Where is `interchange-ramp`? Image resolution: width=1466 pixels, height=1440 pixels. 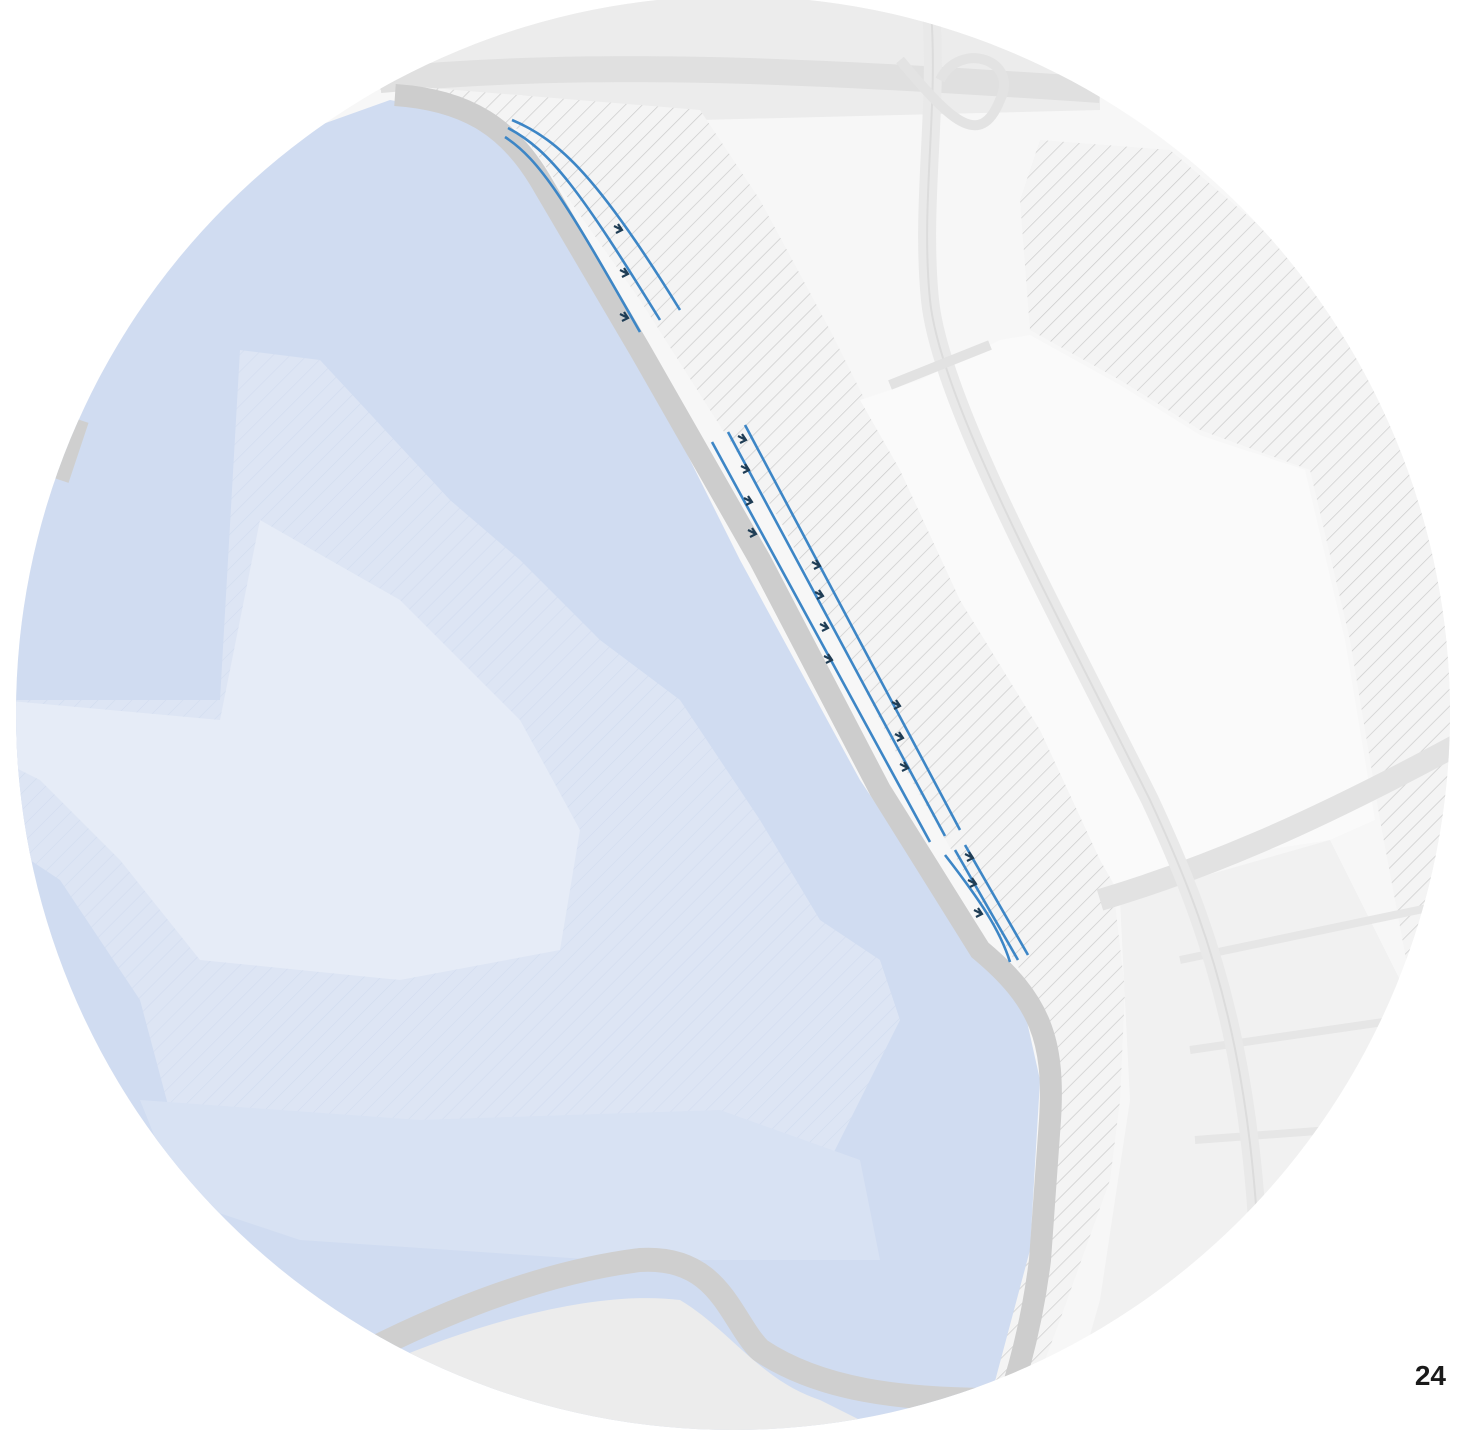
interchange-ramp is located at coordinates (952, 92).